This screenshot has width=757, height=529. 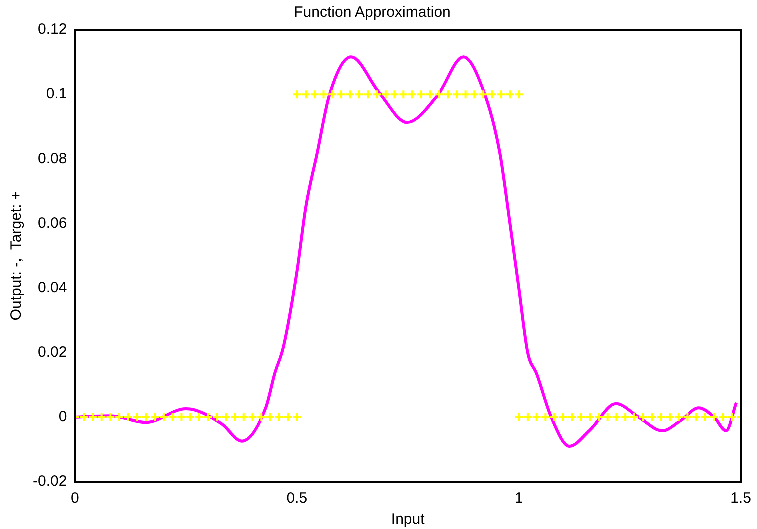 What do you see at coordinates (372, 13) in the screenshot?
I see `chart-title: Function Approximation` at bounding box center [372, 13].